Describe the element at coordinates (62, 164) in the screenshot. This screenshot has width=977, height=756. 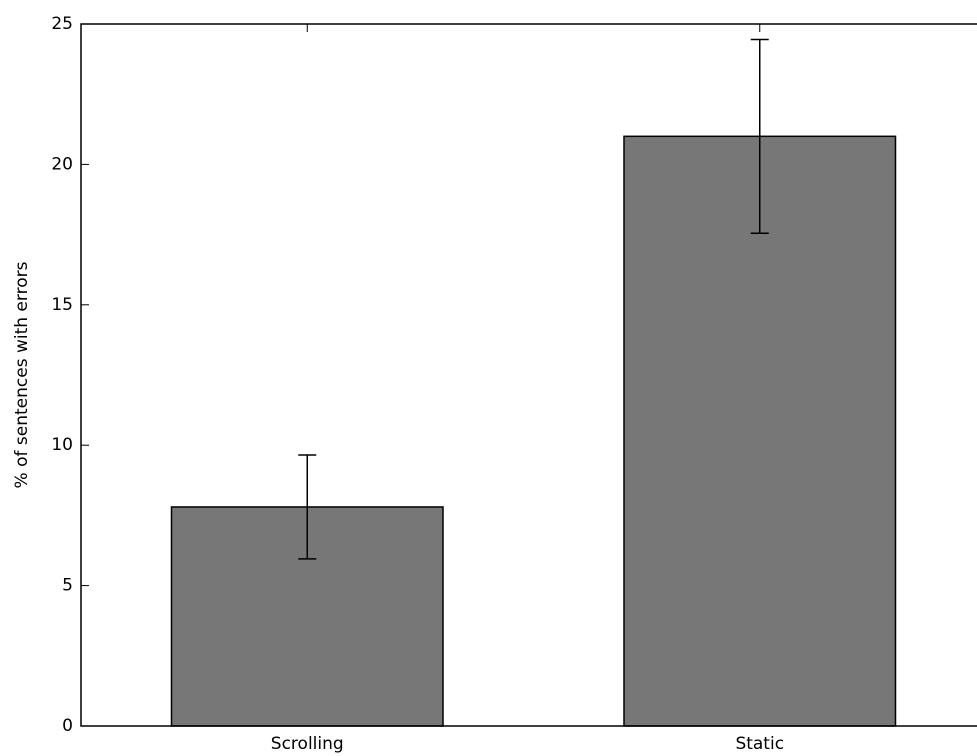
I see `y-tick-label: 20` at that location.